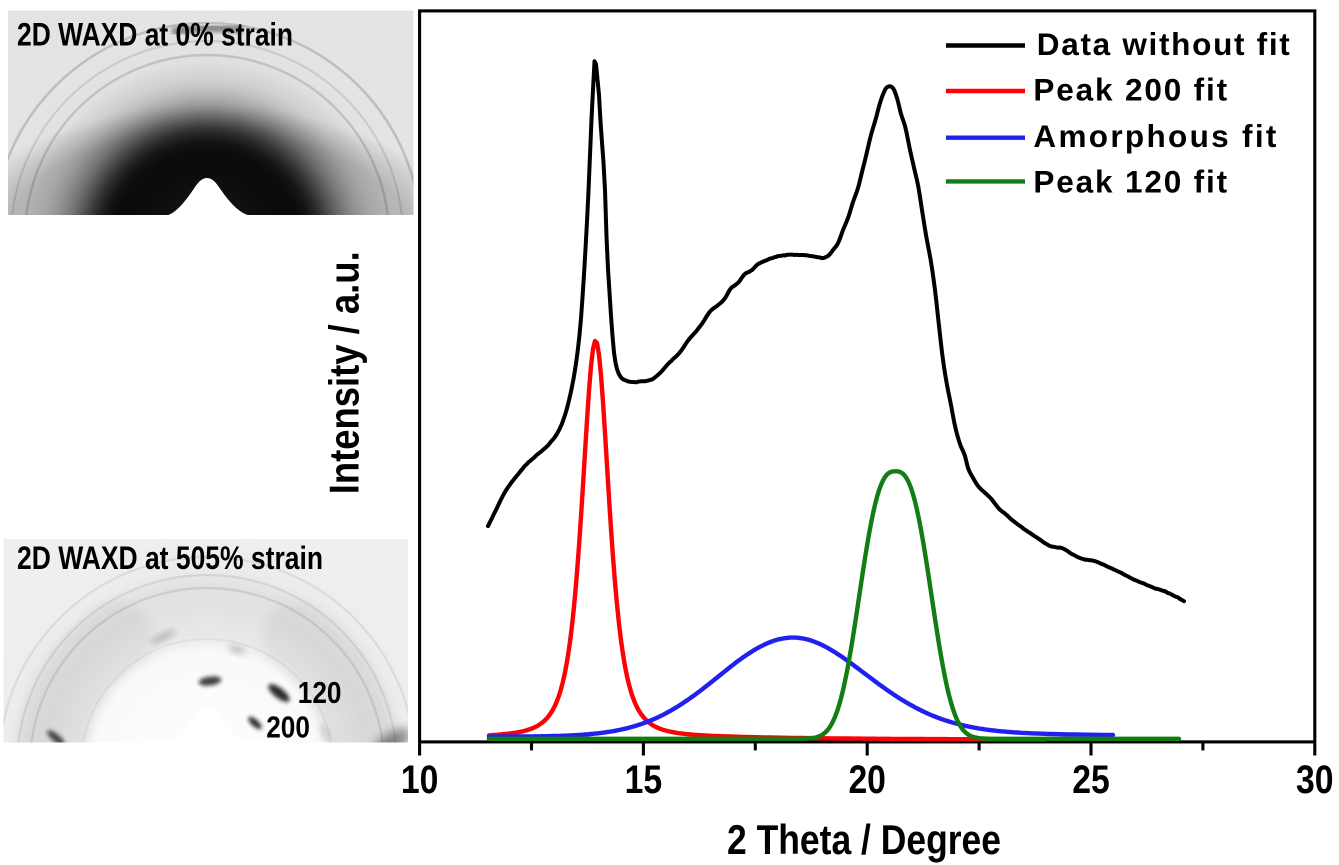 This screenshot has height=865, width=1339. I want to click on svg-text: 10, so click(420, 780).